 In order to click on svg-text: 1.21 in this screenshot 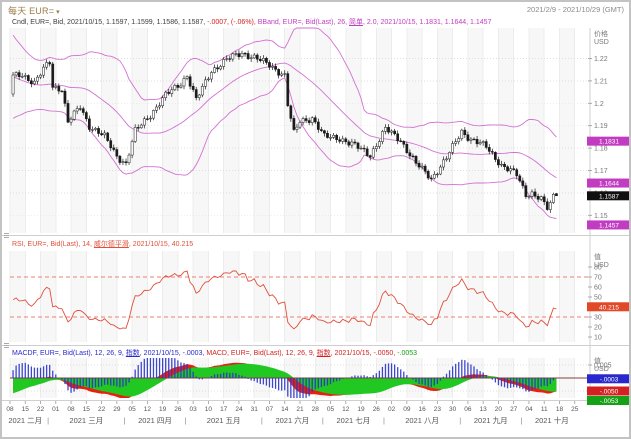, I will do `click(601, 81)`.